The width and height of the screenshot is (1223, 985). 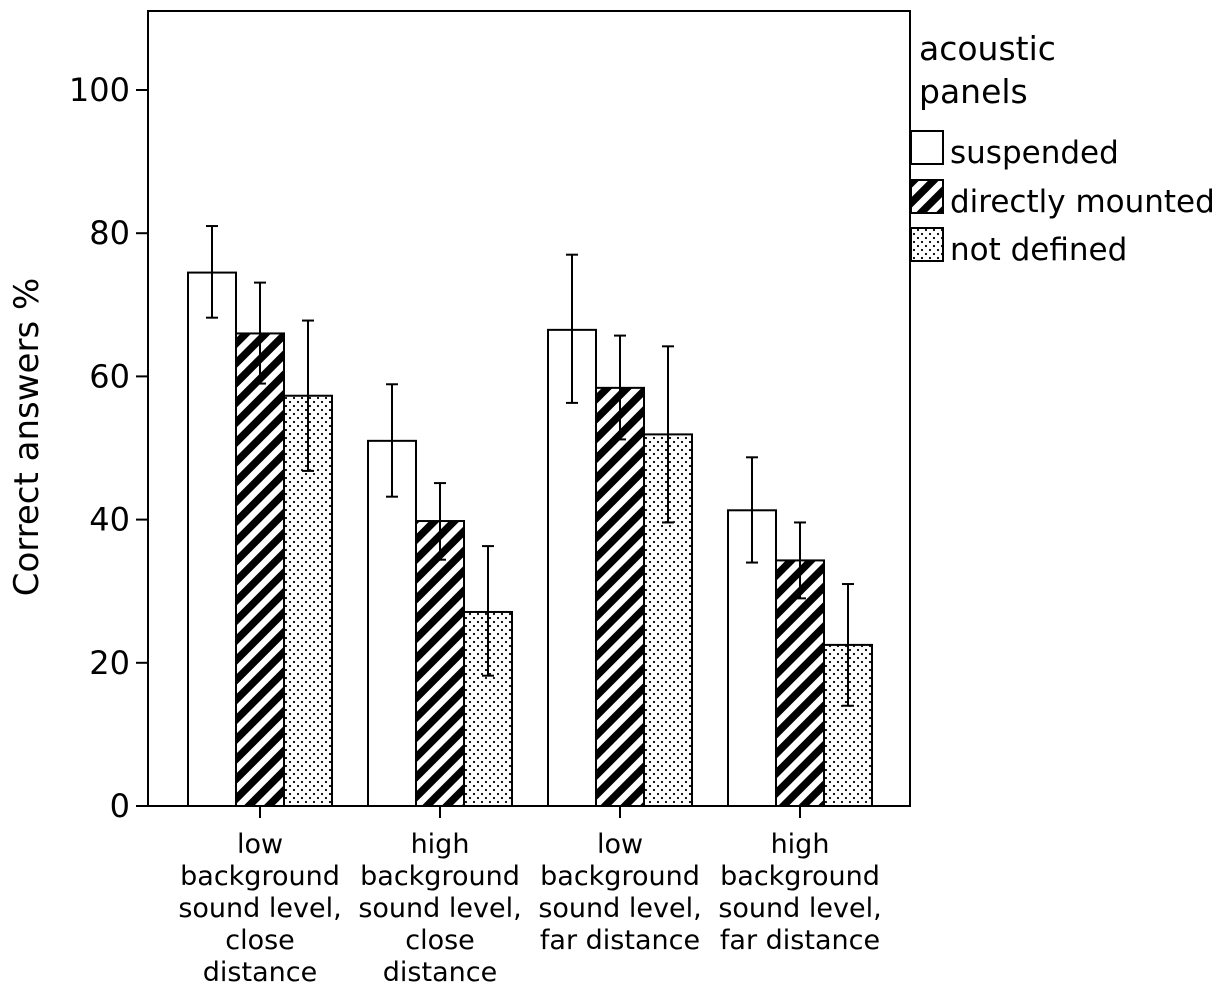 I want to click on legend-label: directly mounted, so click(x=1082, y=202).